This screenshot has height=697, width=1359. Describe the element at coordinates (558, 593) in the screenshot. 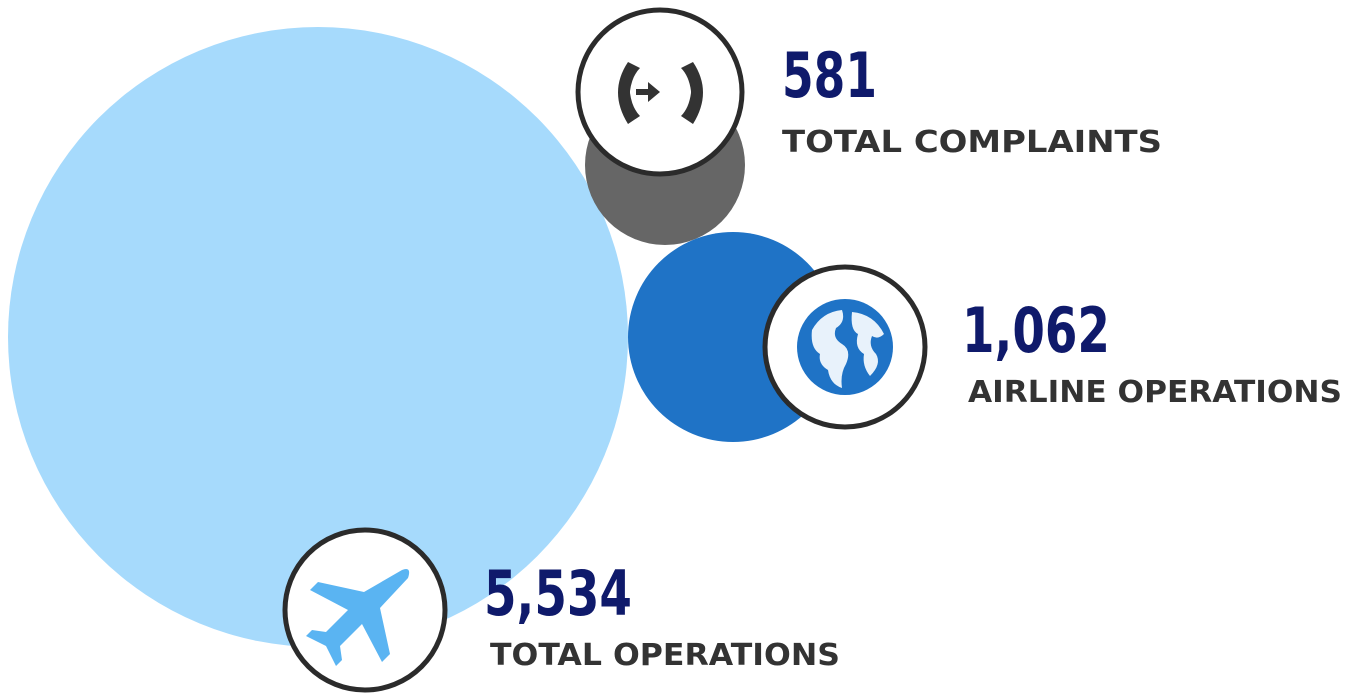

I see `stat-value: 5,534` at that location.